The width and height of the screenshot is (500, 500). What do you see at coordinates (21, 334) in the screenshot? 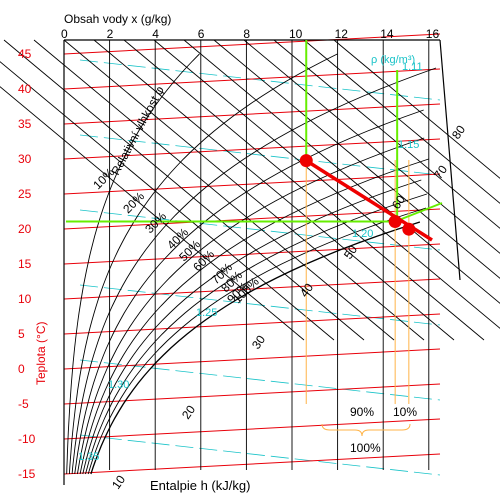
I see `y-tick-label: 5` at bounding box center [21, 334].